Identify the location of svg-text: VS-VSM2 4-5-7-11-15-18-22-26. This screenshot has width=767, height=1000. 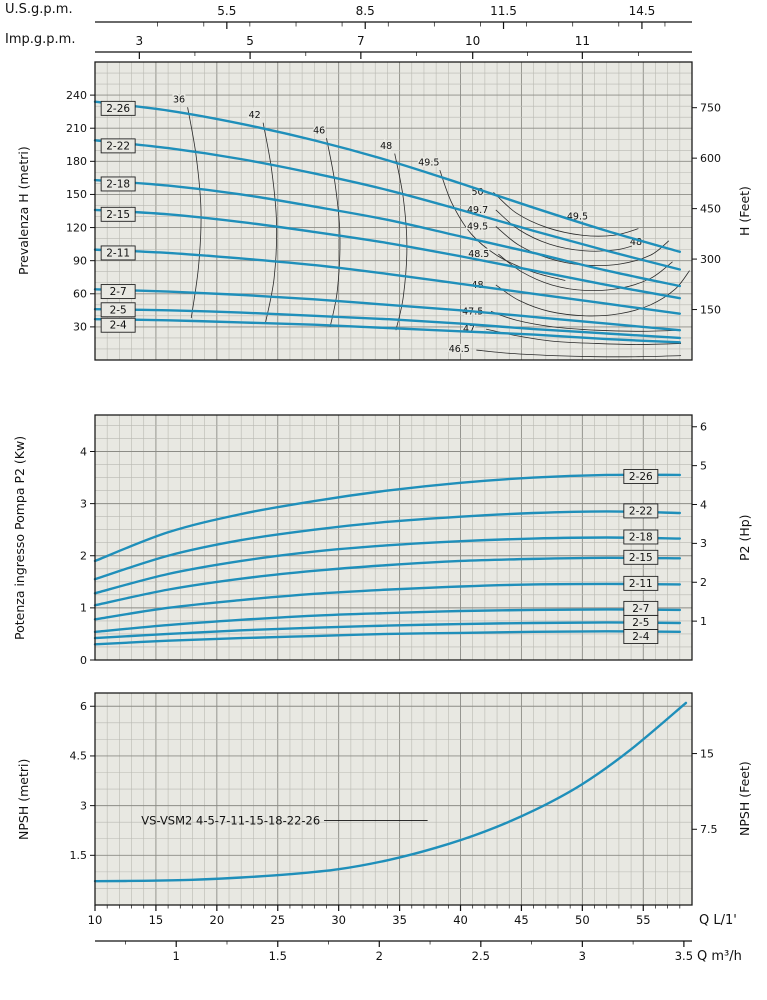
(230, 821).